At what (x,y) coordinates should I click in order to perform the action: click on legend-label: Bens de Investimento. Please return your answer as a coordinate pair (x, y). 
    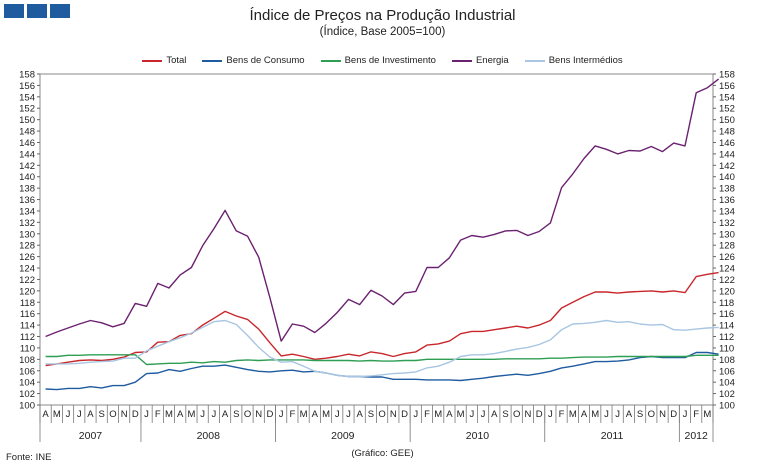
    Looking at the image, I should click on (390, 60).